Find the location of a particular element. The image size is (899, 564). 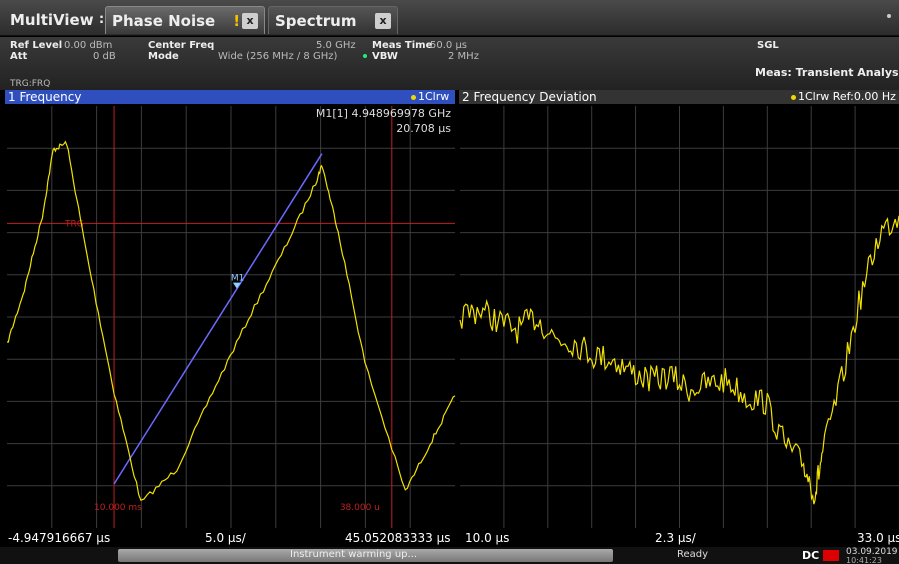

trigger-level-label: TRG is located at coordinates (74, 224).